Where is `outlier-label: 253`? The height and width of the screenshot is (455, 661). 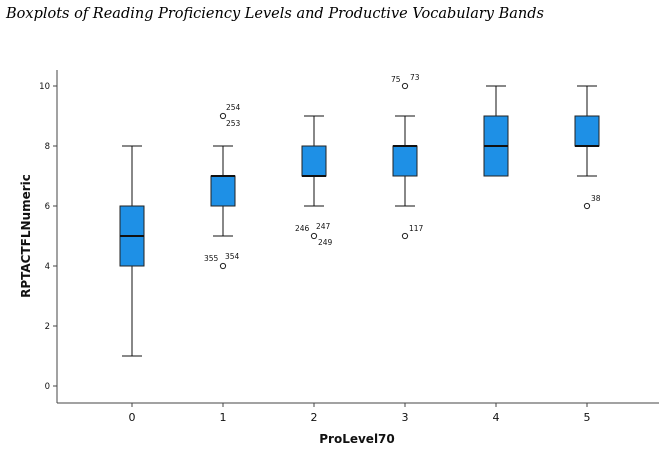
outlier-label: 253 is located at coordinates (233, 123).